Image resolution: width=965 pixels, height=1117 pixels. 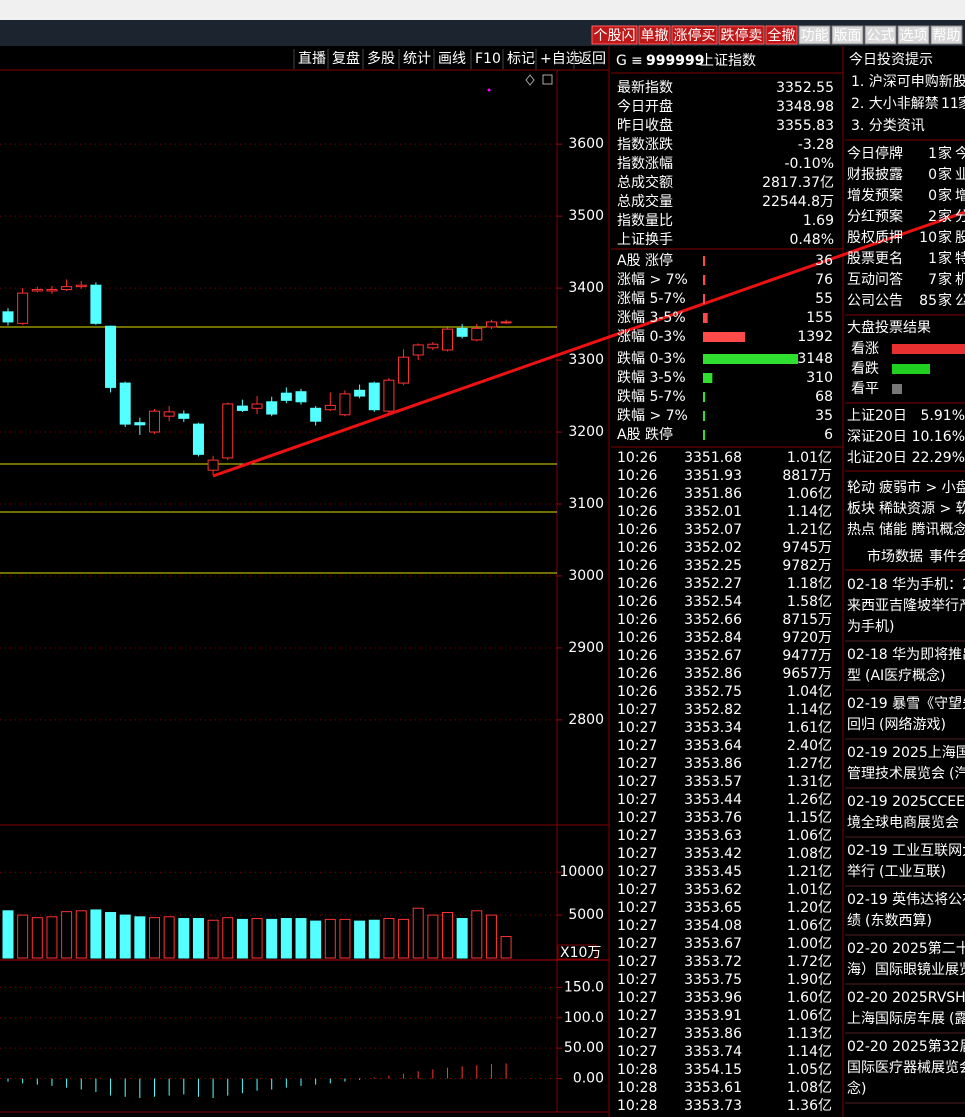 I want to click on menu-button-label: 公式, so click(x=881, y=36).